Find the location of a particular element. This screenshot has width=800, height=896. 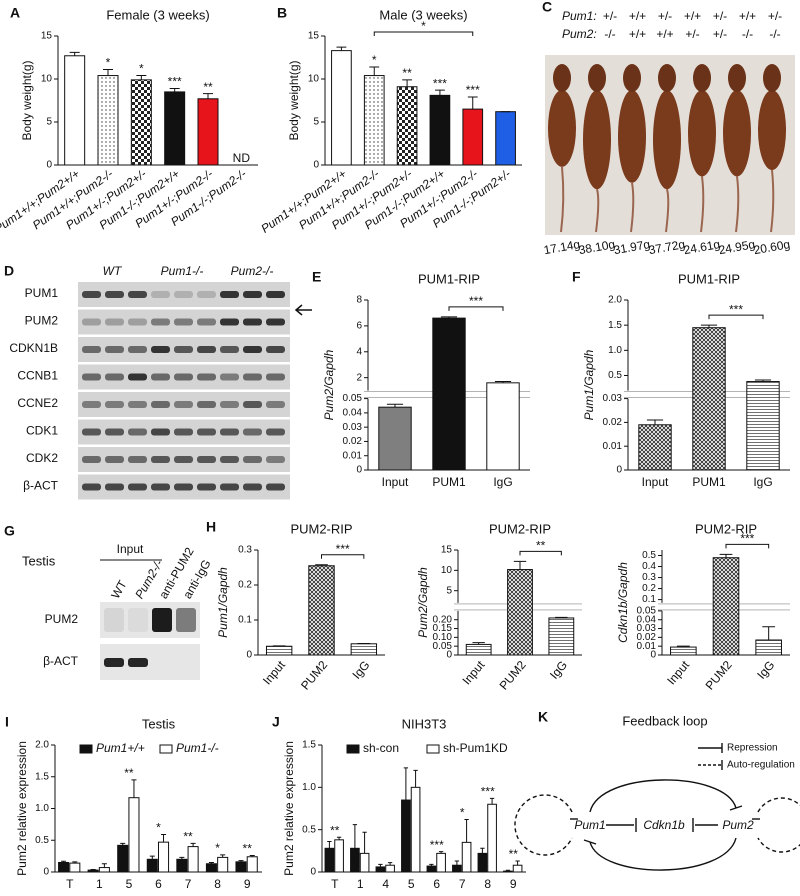

feedback-diagram is located at coordinates (657, 807).